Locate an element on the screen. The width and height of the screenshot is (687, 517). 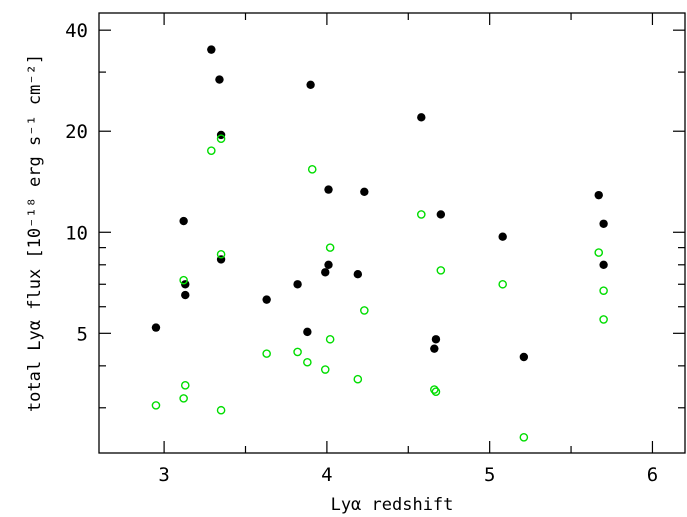
y-tick-label: 20 is located at coordinates (76, 132).